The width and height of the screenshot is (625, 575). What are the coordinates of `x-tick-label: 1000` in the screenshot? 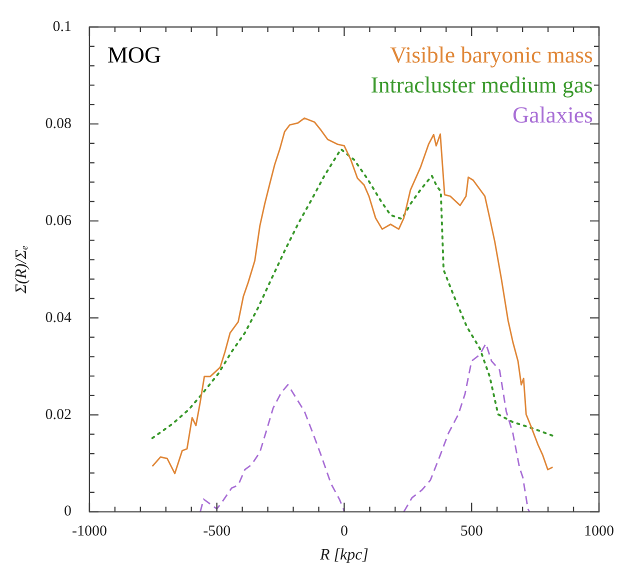 It's located at (599, 532).